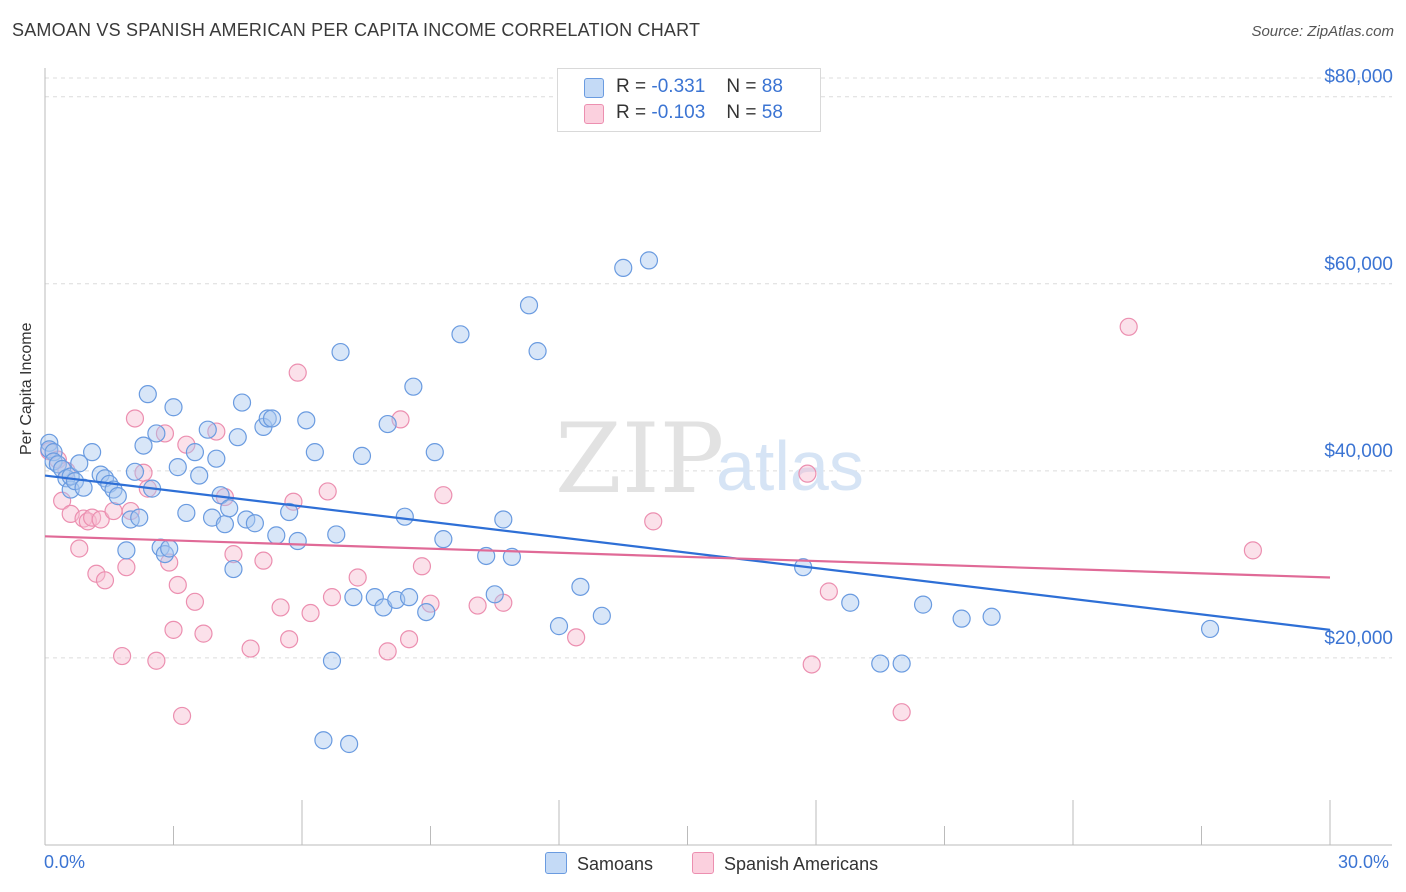 Image resolution: width=1406 pixels, height=892 pixels. Describe the element at coordinates (678, 86) in the screenshot. I see `r-value-samoans: -0.331` at that location.